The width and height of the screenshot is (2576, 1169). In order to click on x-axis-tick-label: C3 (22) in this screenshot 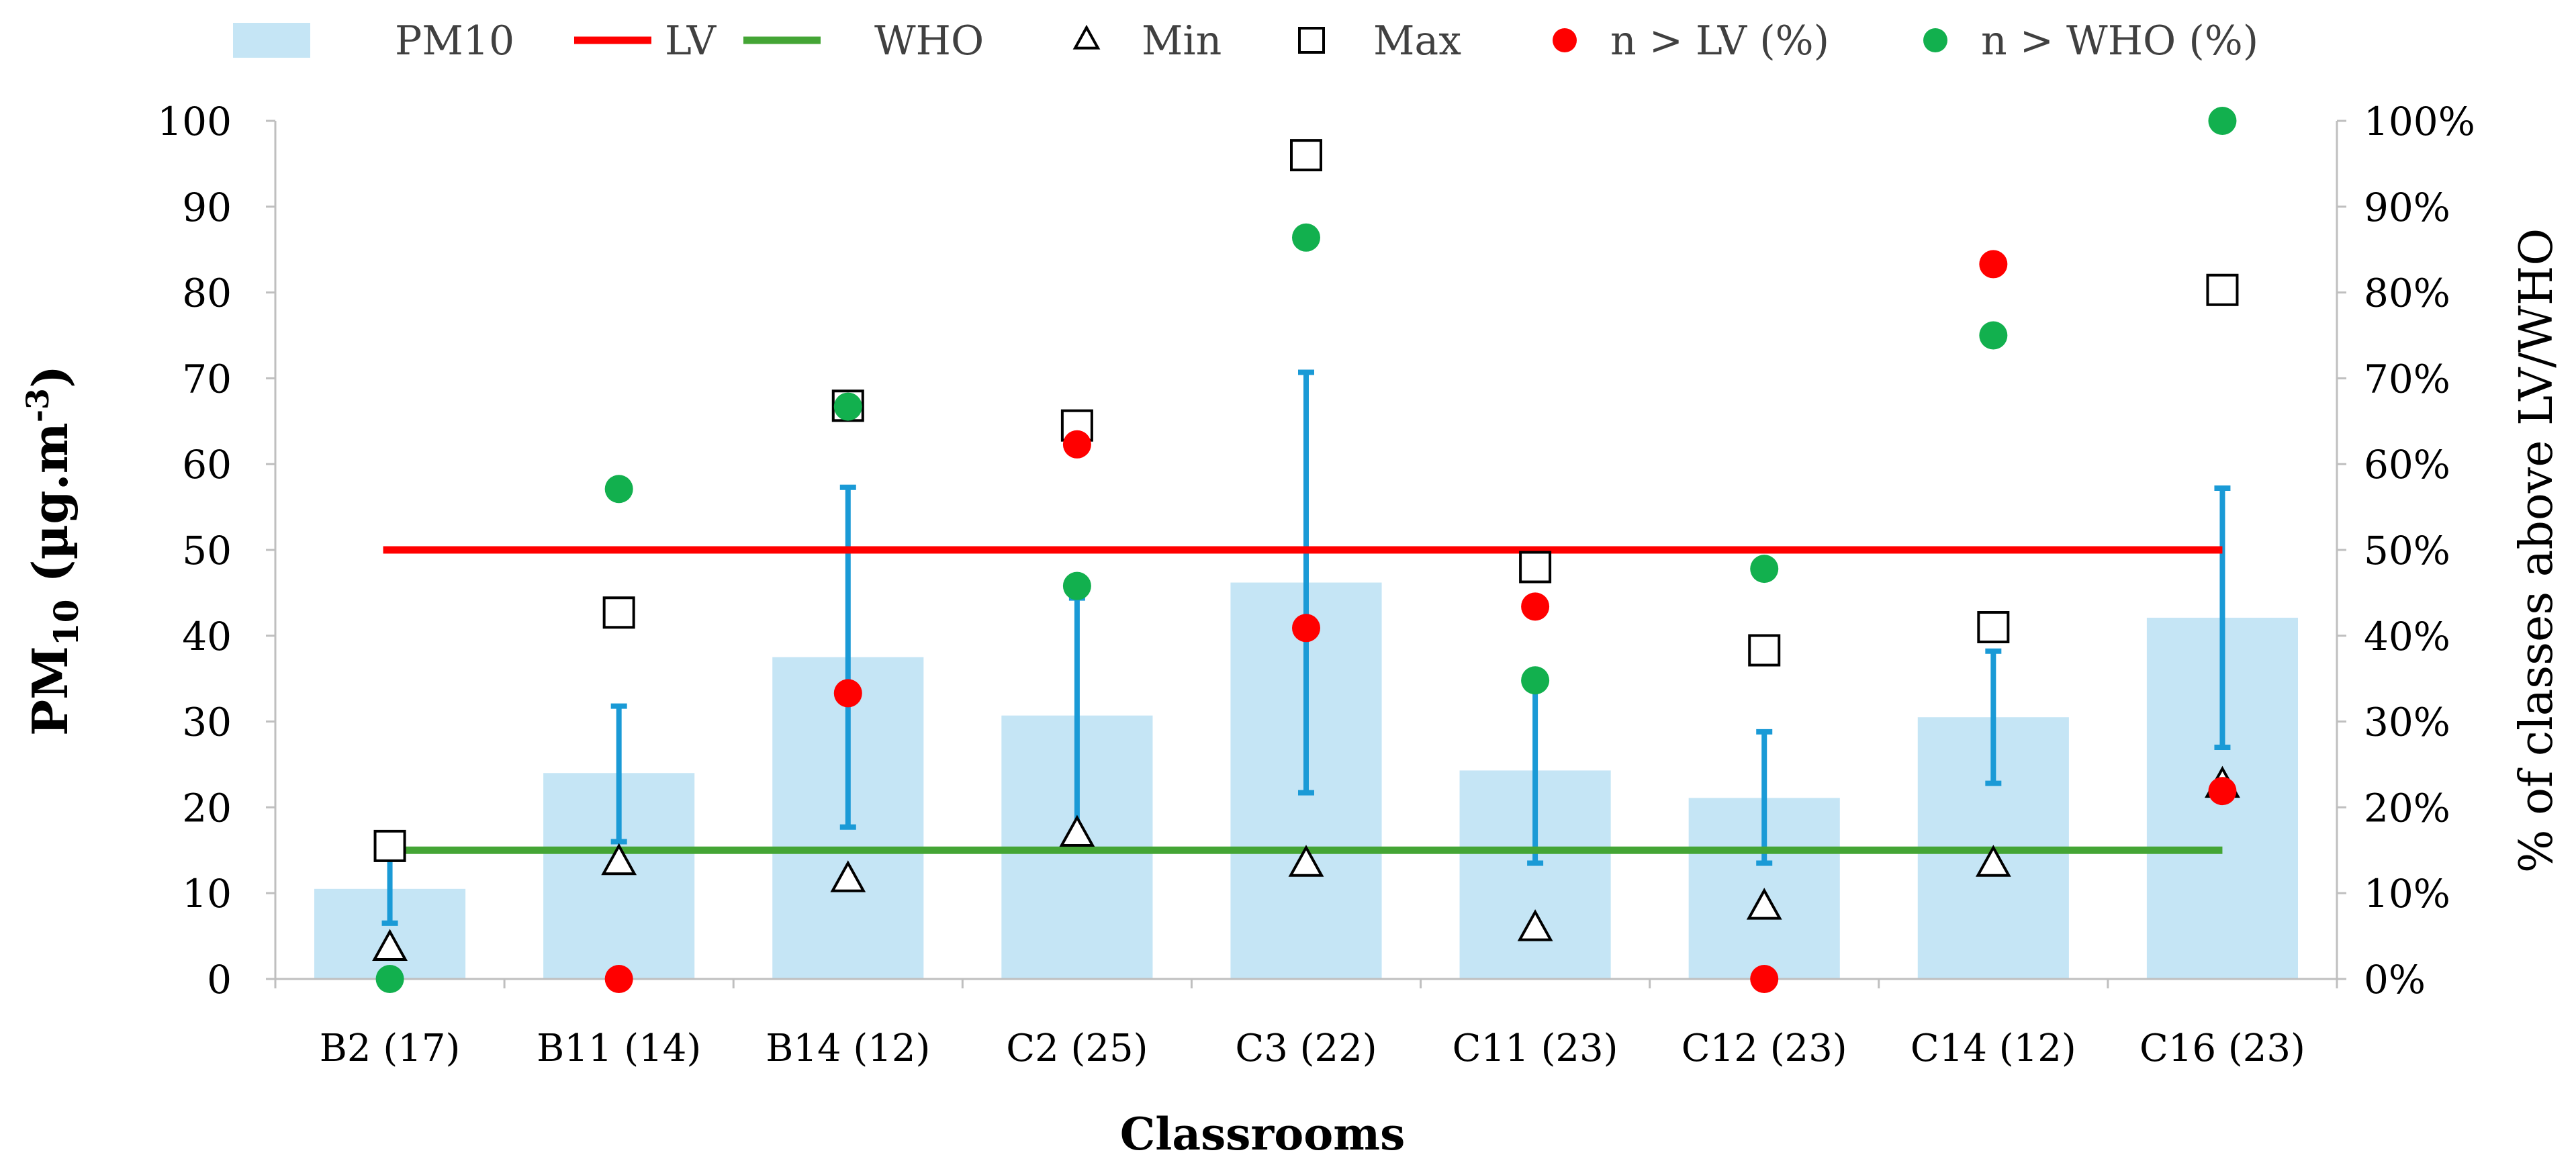, I will do `click(1306, 1048)`.